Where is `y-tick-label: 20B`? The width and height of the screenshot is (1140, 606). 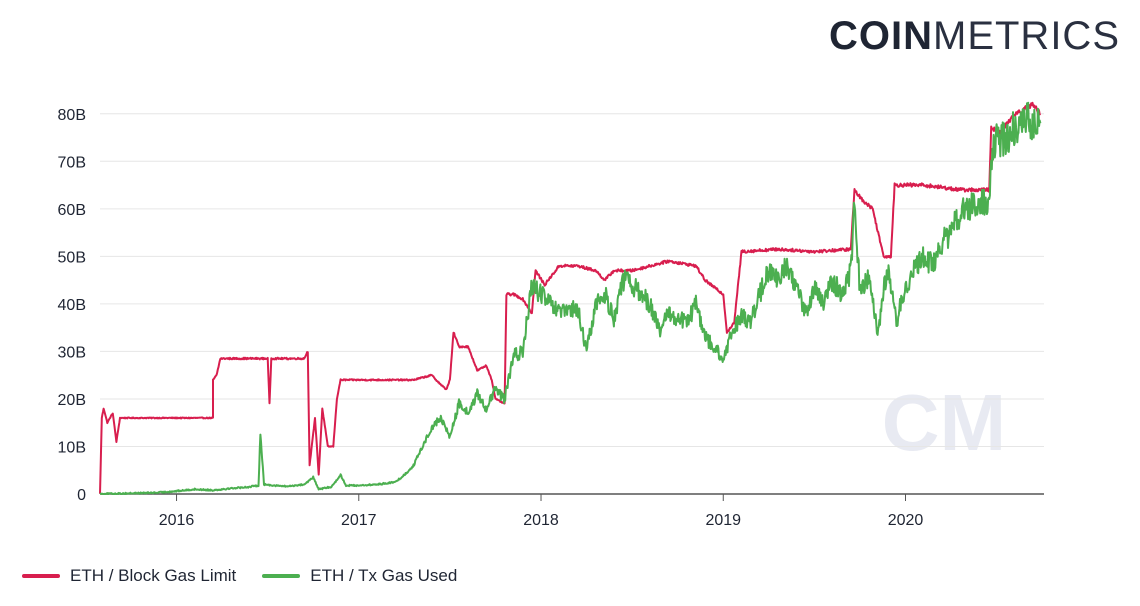 y-tick-label: 20B is located at coordinates (72, 400).